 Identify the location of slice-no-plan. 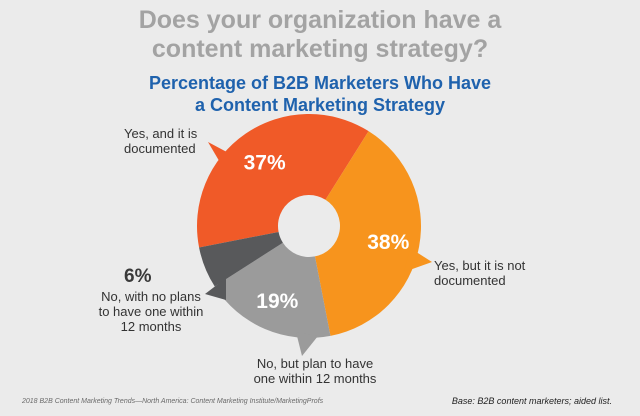
(272, 290).